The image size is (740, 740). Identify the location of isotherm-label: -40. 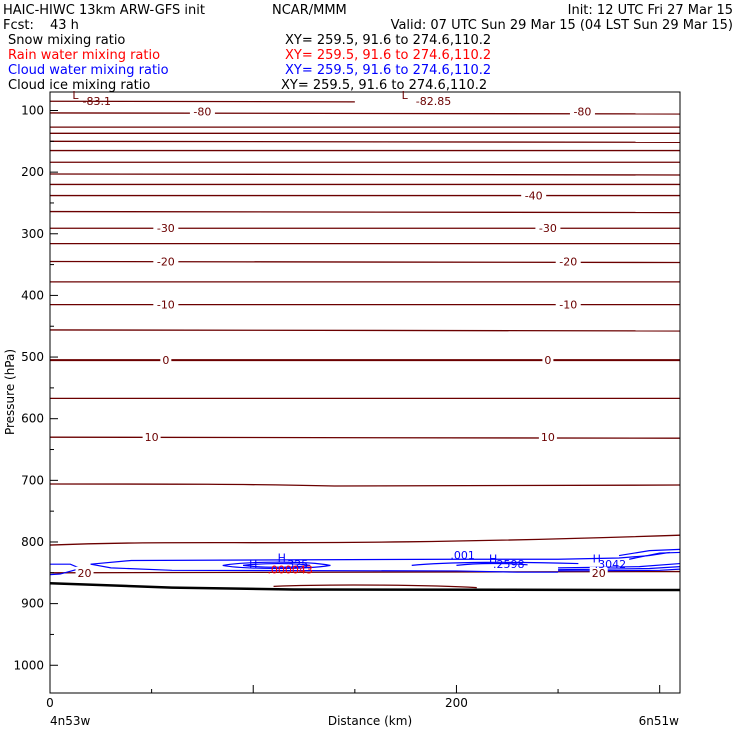
(534, 196).